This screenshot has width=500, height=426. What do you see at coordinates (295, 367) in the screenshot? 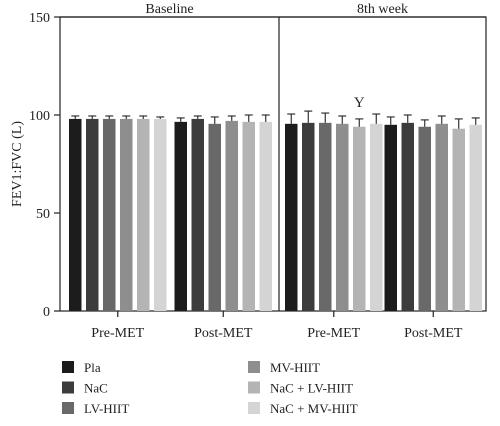
I see `legend-label: MV-HIIT` at bounding box center [295, 367].